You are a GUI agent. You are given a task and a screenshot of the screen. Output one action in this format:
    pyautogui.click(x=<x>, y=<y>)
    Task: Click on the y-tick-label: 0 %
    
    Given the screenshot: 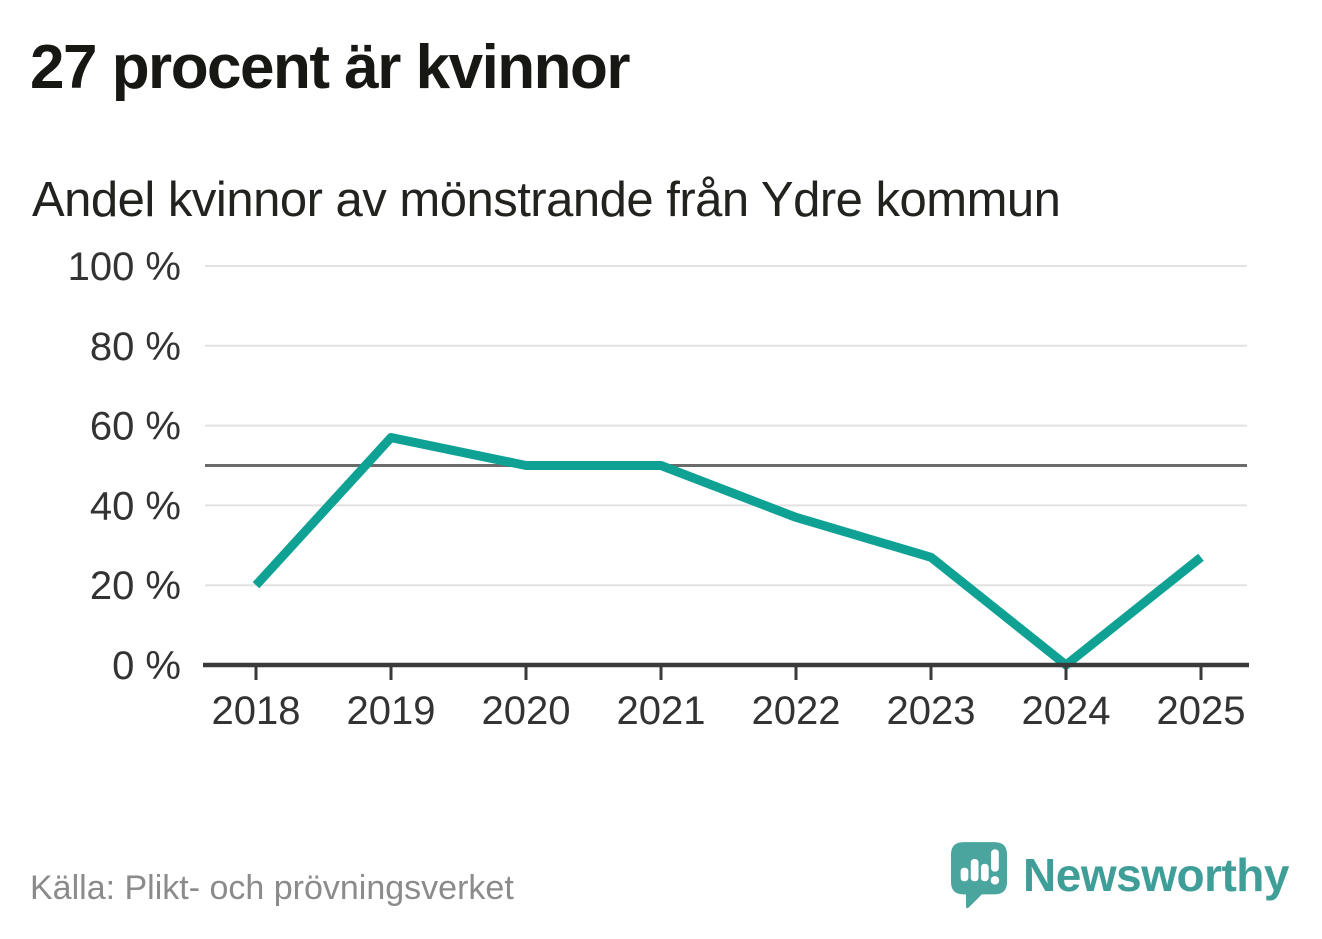 What is the action you would take?
    pyautogui.click(x=146, y=666)
    